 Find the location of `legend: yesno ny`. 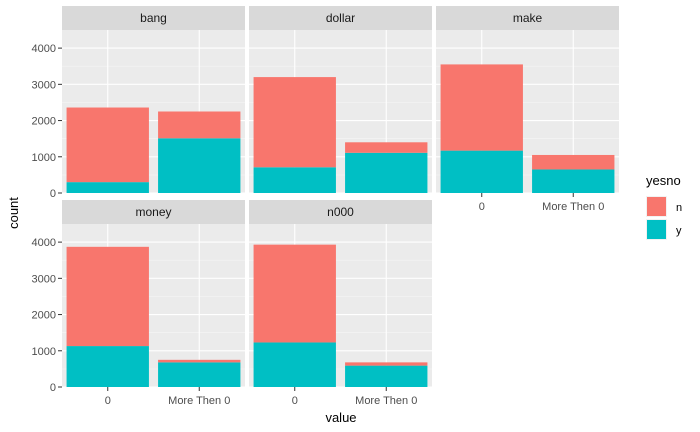

legend: yesno ny is located at coordinates (664, 206).